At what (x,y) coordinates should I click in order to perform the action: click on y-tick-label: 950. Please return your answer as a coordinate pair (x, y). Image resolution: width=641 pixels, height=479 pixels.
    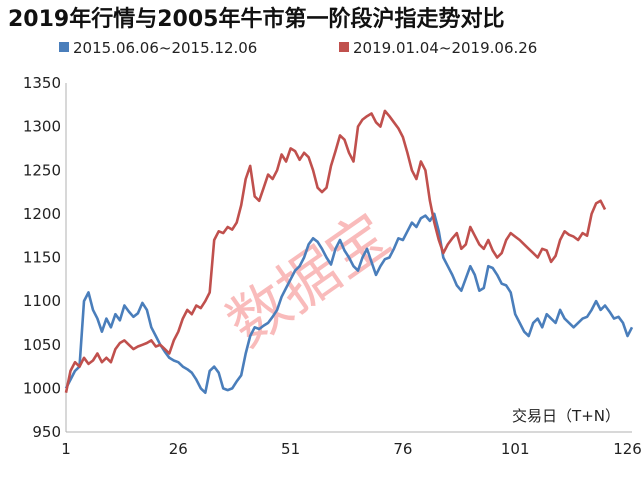
    Looking at the image, I should click on (46, 432).